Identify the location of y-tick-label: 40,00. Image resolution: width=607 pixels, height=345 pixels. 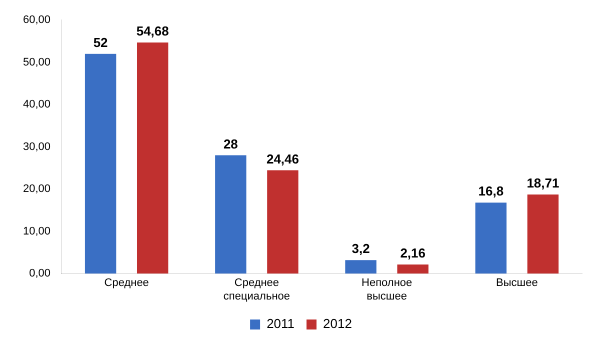
(36, 104).